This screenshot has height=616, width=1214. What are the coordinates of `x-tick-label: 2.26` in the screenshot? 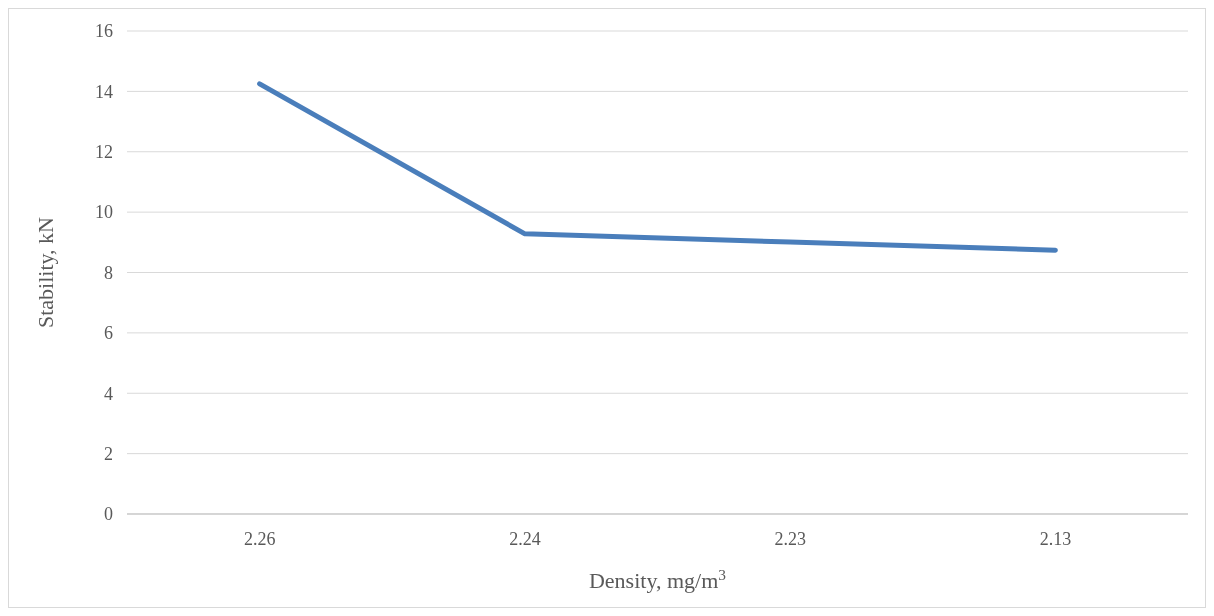 It's located at (259, 539).